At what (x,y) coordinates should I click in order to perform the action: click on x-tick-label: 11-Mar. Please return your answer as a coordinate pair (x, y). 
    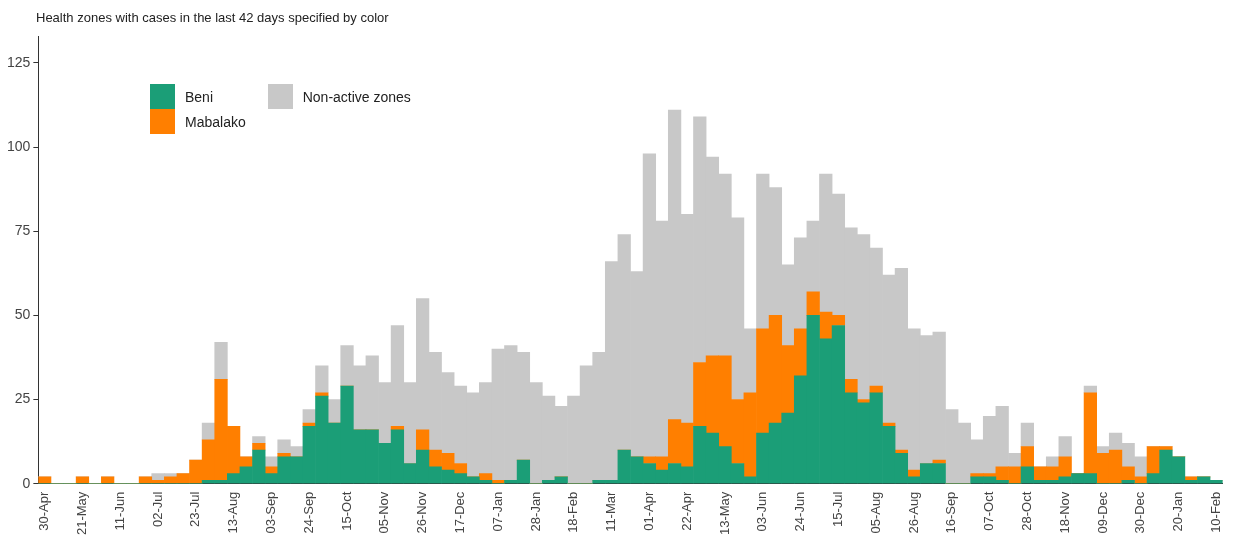
    Looking at the image, I should click on (611, 511).